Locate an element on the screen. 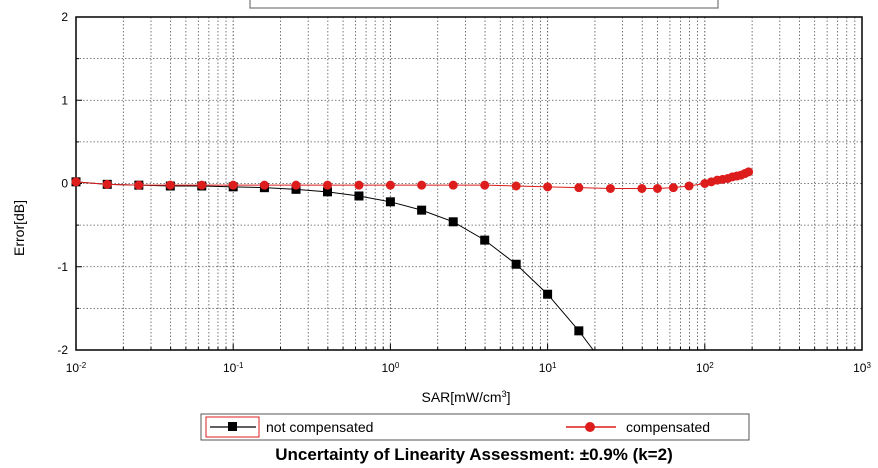  y-axis-label: Error[dB] is located at coordinates (19, 228).